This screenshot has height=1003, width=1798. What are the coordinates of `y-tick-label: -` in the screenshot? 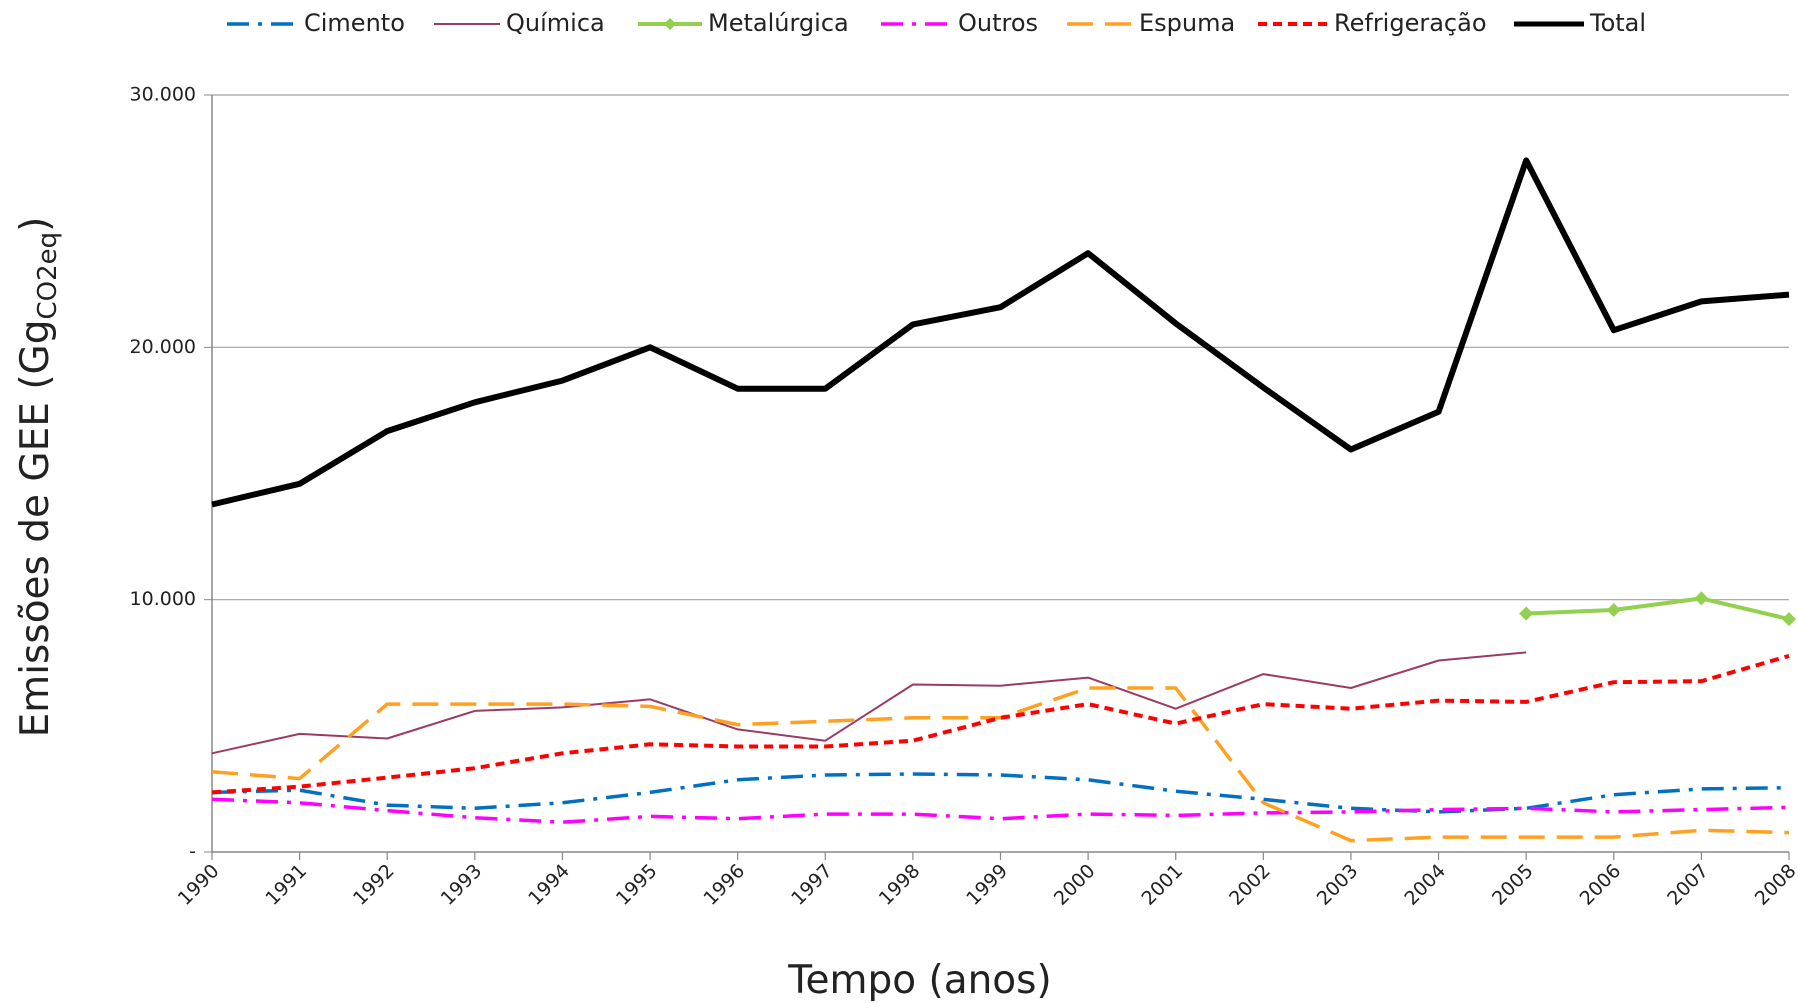 It's located at (192, 852).